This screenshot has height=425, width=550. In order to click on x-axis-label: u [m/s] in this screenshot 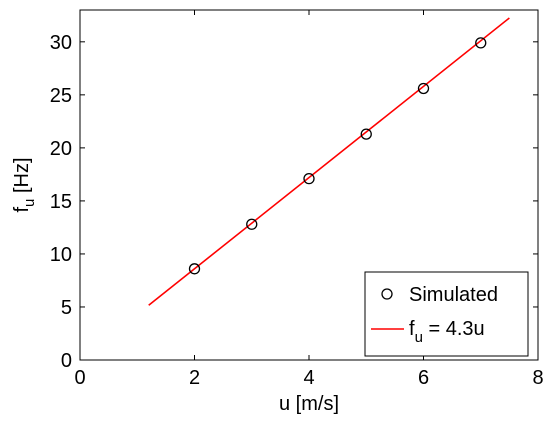, I will do `click(309, 404)`.